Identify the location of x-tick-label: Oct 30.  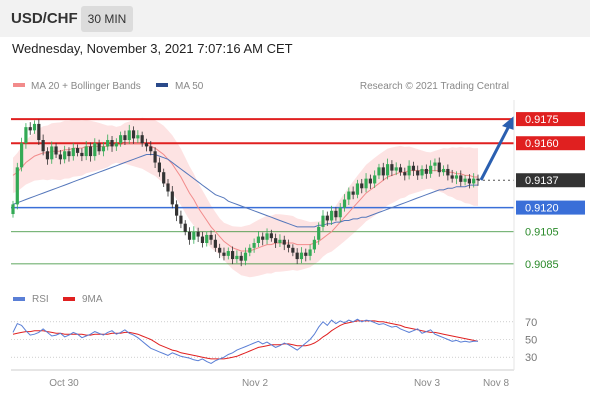
(64, 383).